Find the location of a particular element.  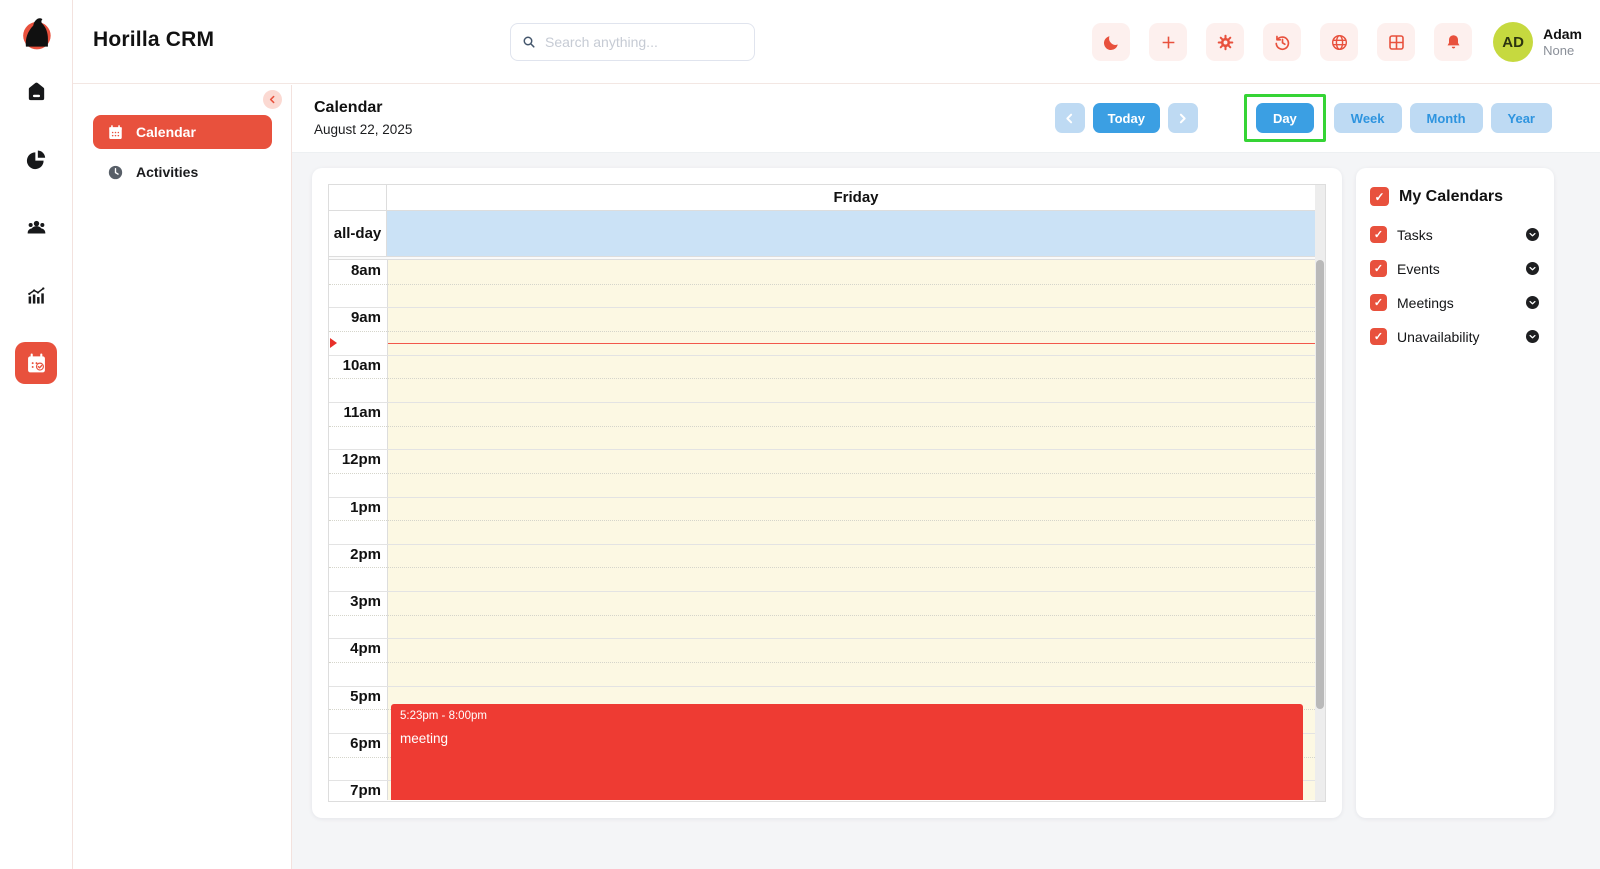

grid-scrollbar-track is located at coordinates (1320, 493).